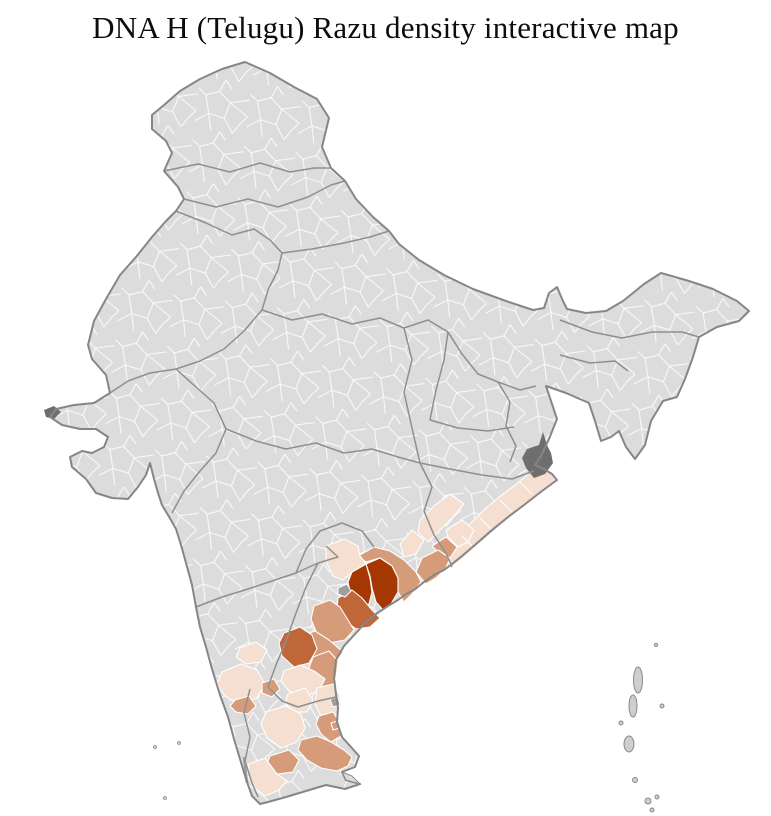 The image size is (771, 816). What do you see at coordinates (267, 777) in the screenshot?
I see `district-tn-south` at bounding box center [267, 777].